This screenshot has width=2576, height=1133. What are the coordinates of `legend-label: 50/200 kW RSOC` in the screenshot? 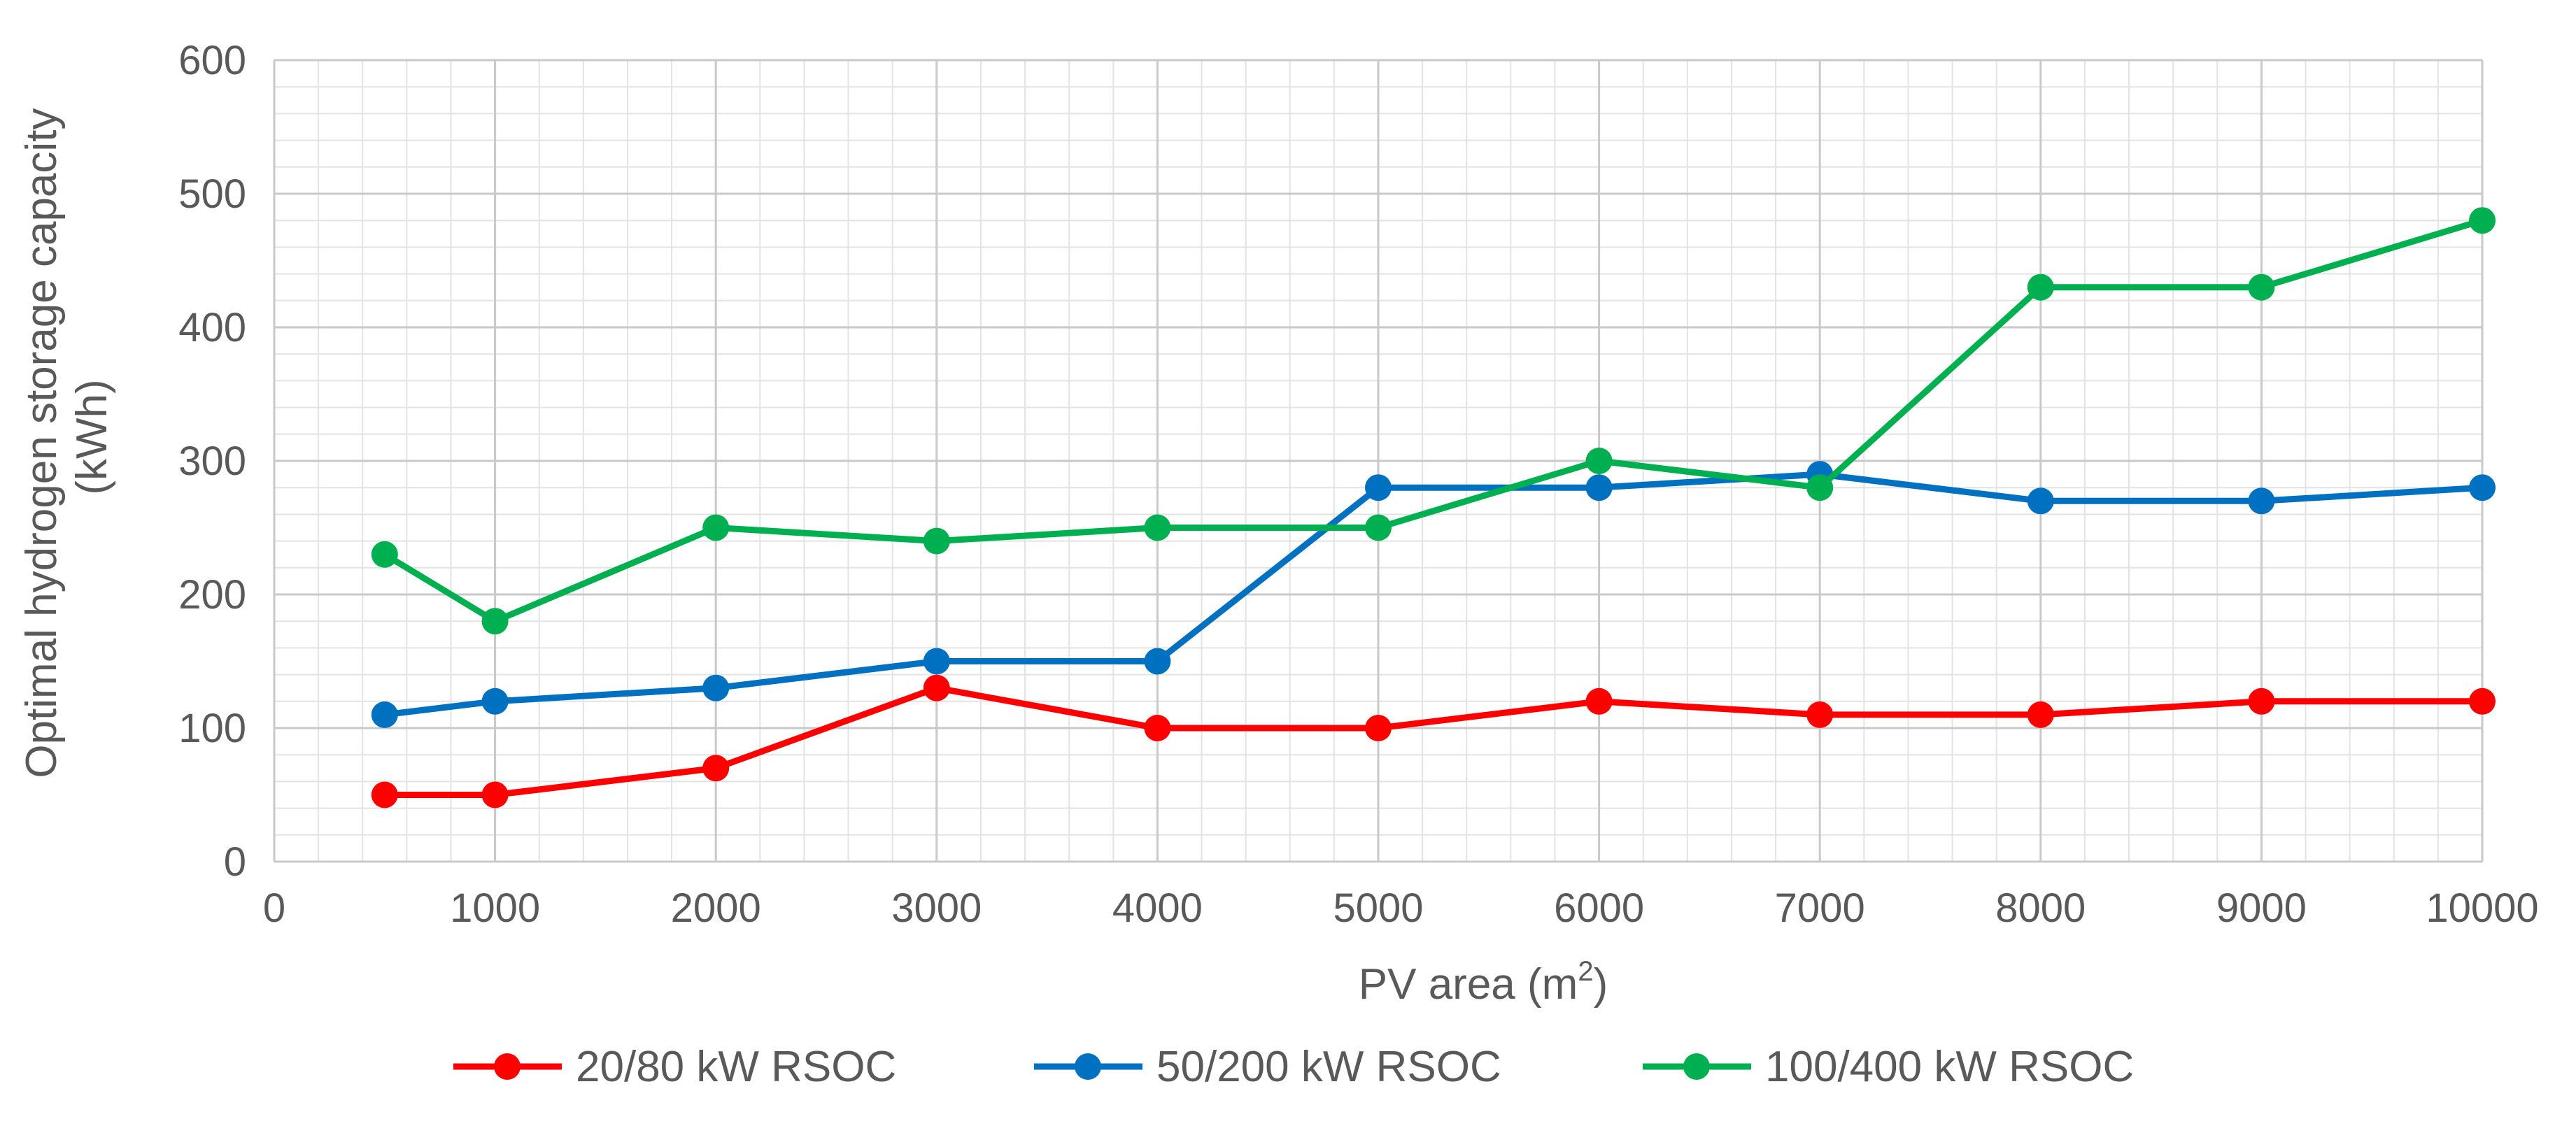 It's located at (1328, 1067).